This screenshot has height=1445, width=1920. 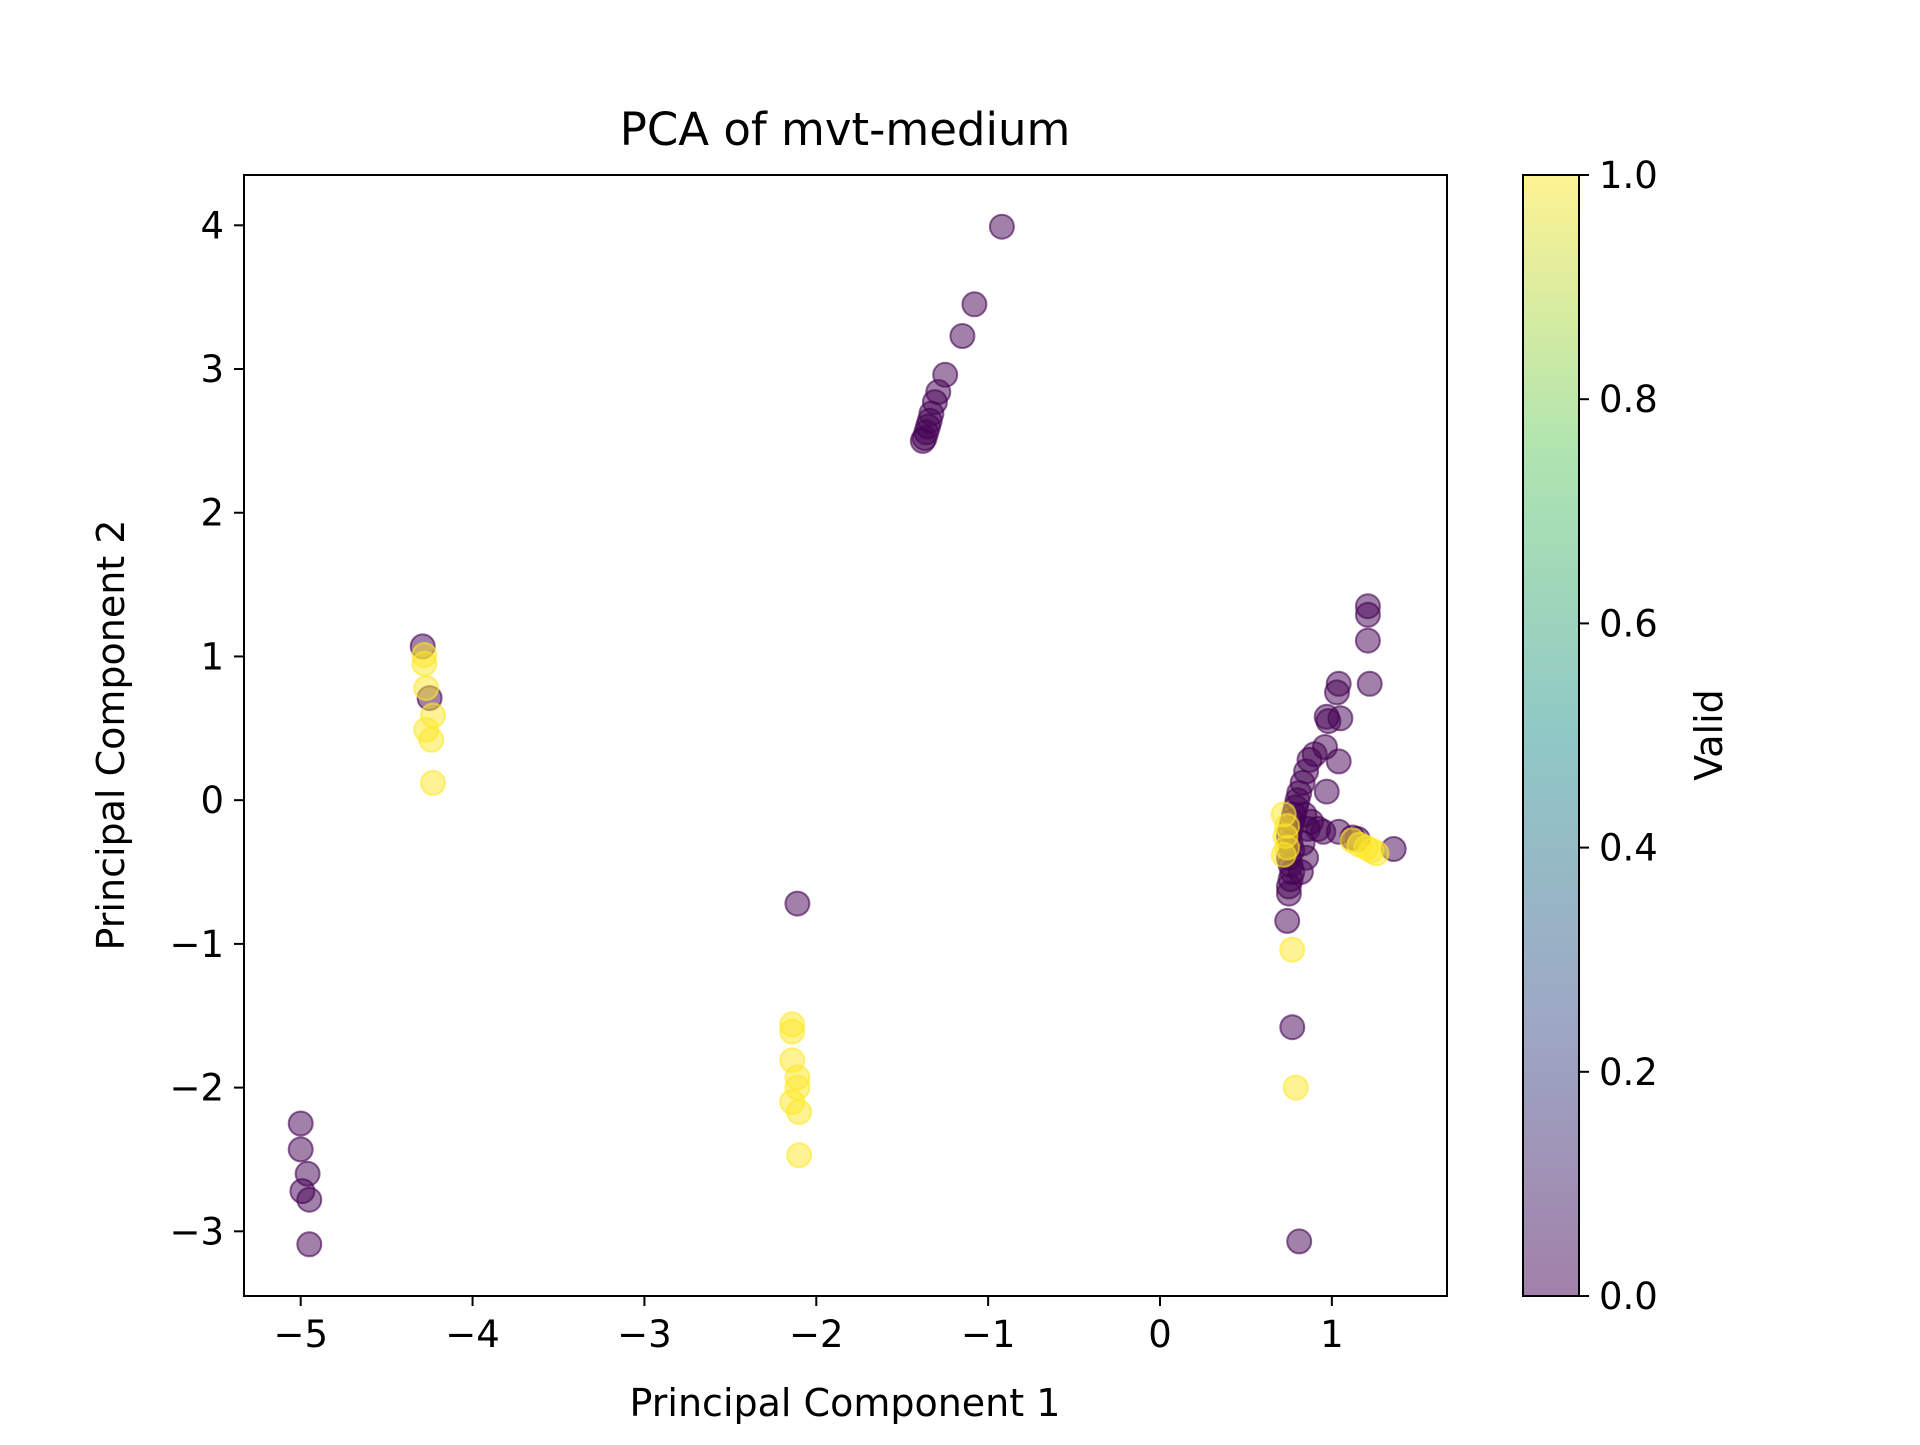 What do you see at coordinates (212, 225) in the screenshot?
I see `y-tick-label: 4` at bounding box center [212, 225].